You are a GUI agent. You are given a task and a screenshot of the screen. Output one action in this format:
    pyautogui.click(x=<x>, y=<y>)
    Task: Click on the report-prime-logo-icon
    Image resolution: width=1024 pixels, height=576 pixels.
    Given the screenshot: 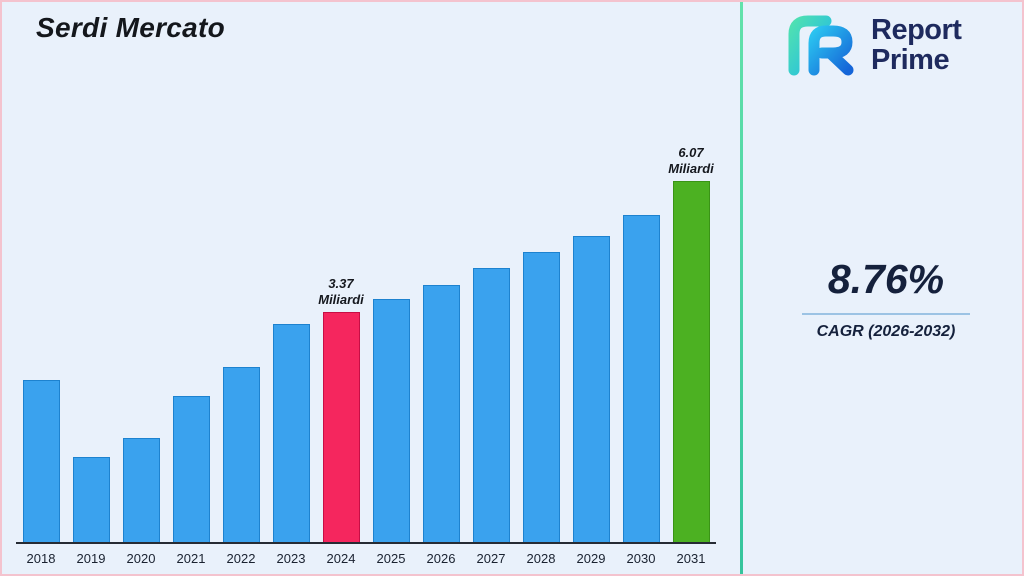 What is the action you would take?
    pyautogui.click(x=821, y=45)
    